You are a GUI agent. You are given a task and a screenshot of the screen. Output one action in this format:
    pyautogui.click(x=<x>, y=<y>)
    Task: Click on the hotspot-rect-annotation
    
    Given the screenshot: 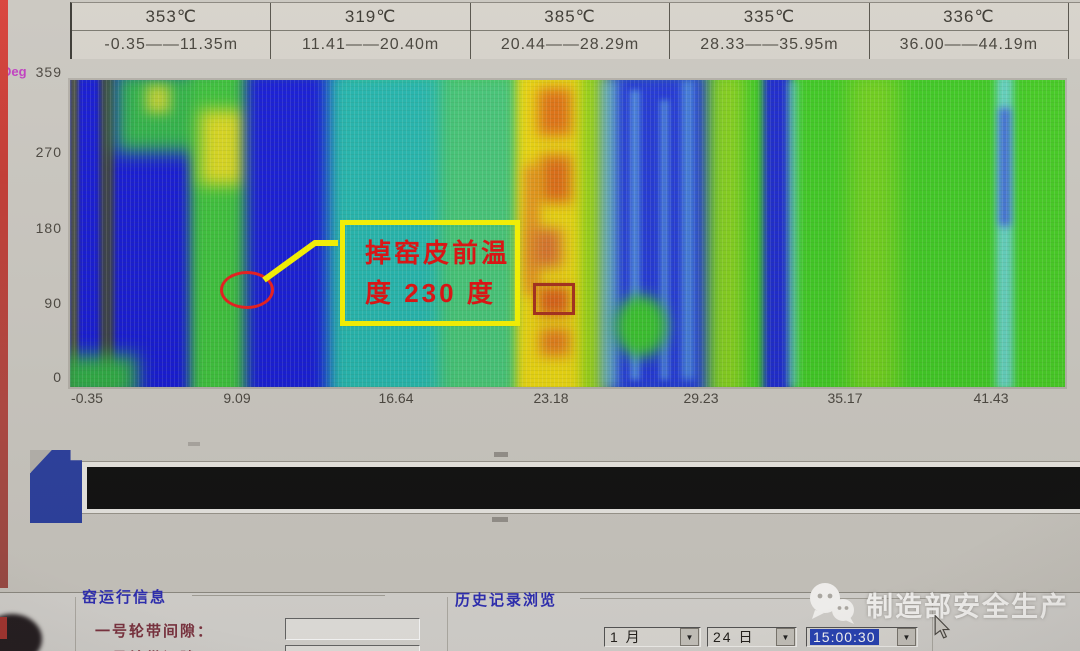 What is the action you would take?
    pyautogui.click(x=554, y=299)
    